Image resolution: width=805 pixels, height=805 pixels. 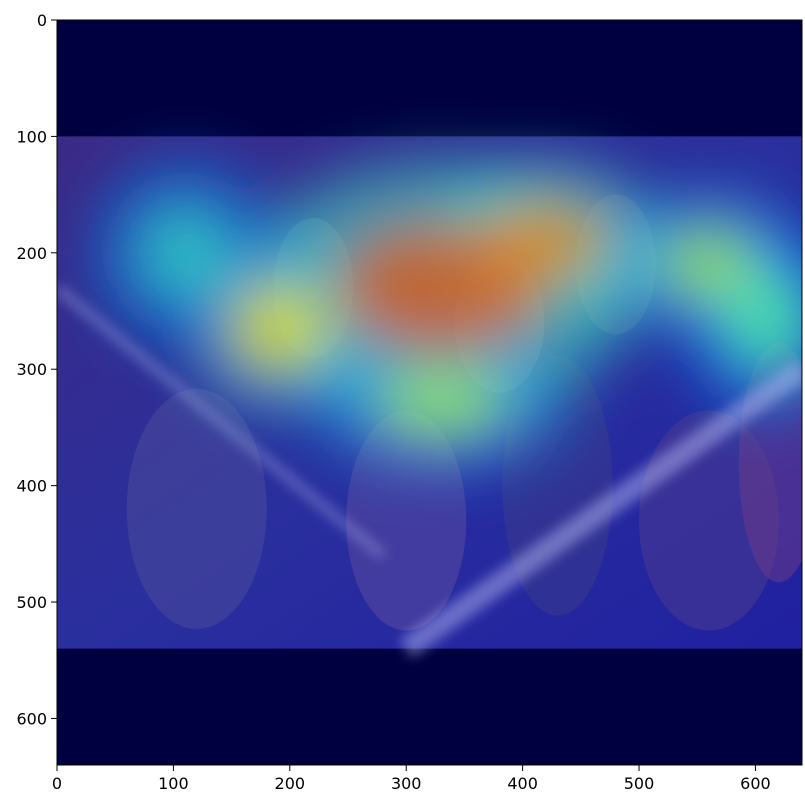 I want to click on x-tick-label: 200, so click(x=290, y=783).